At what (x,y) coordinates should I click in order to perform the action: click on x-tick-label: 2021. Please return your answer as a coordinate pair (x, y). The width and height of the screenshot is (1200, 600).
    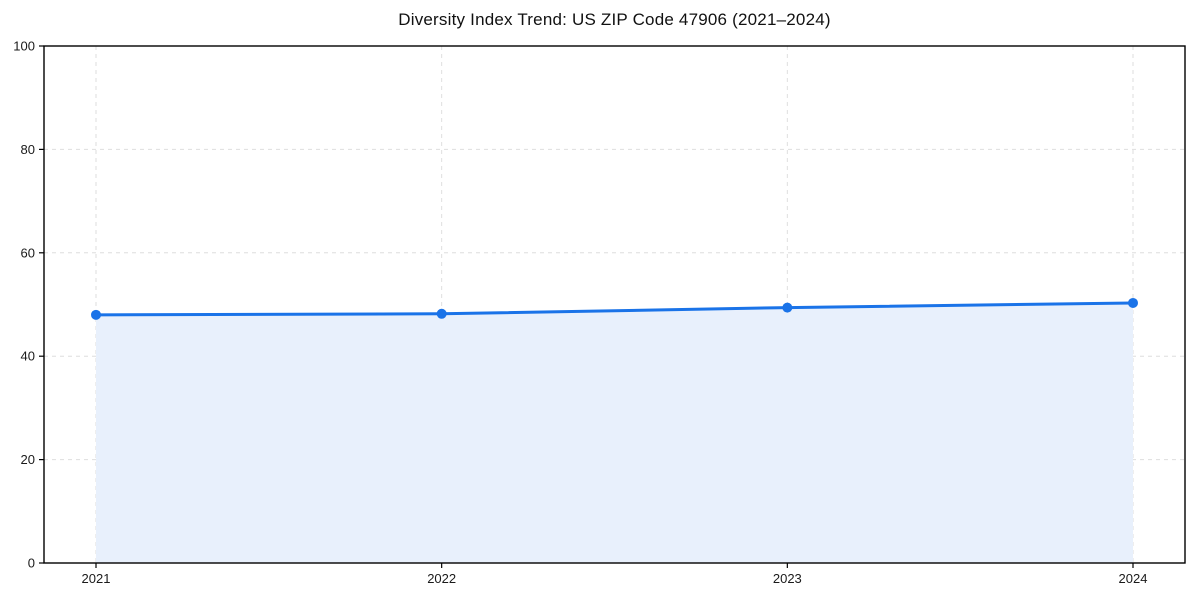
    Looking at the image, I should click on (96, 578).